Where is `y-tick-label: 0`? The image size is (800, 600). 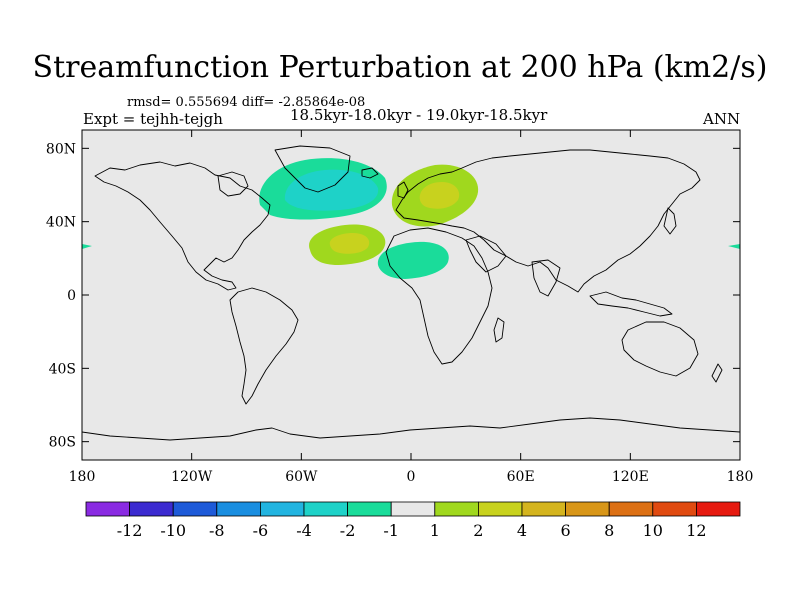
y-tick-label: 0 is located at coordinates (71, 296).